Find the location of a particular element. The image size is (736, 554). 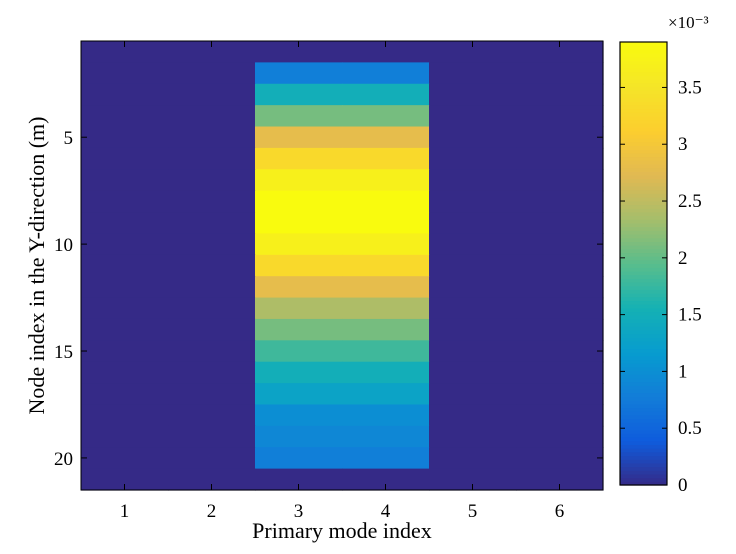

heatmap-cell-r2-c4 is located at coordinates (386, 73).